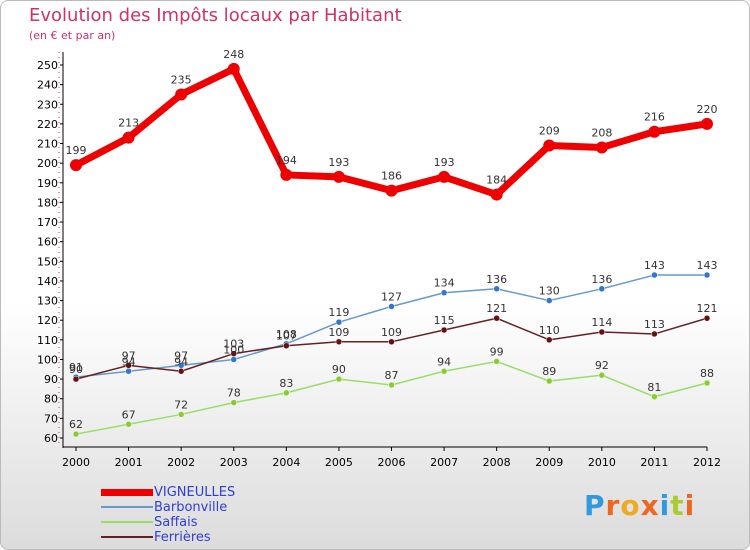 Image resolution: width=750 pixels, height=550 pixels. What do you see at coordinates (51, 399) in the screenshot?
I see `y-tick-label: 80` at bounding box center [51, 399].